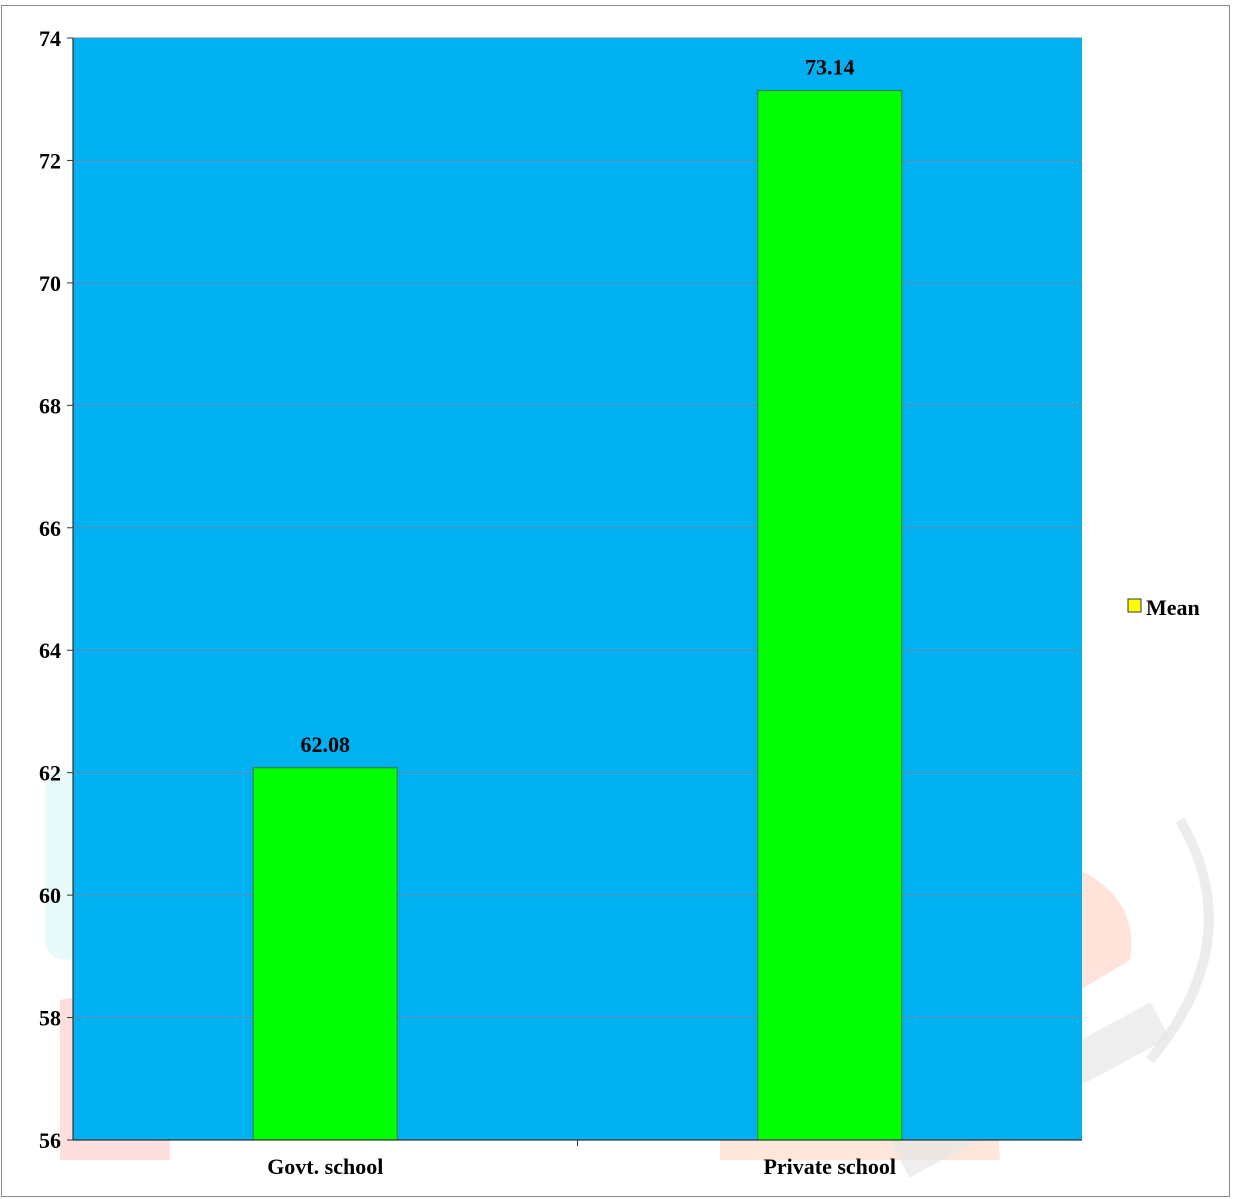 This screenshot has width=1233, height=1199. What do you see at coordinates (50, 528) in the screenshot?
I see `y-tick-label: 66` at bounding box center [50, 528].